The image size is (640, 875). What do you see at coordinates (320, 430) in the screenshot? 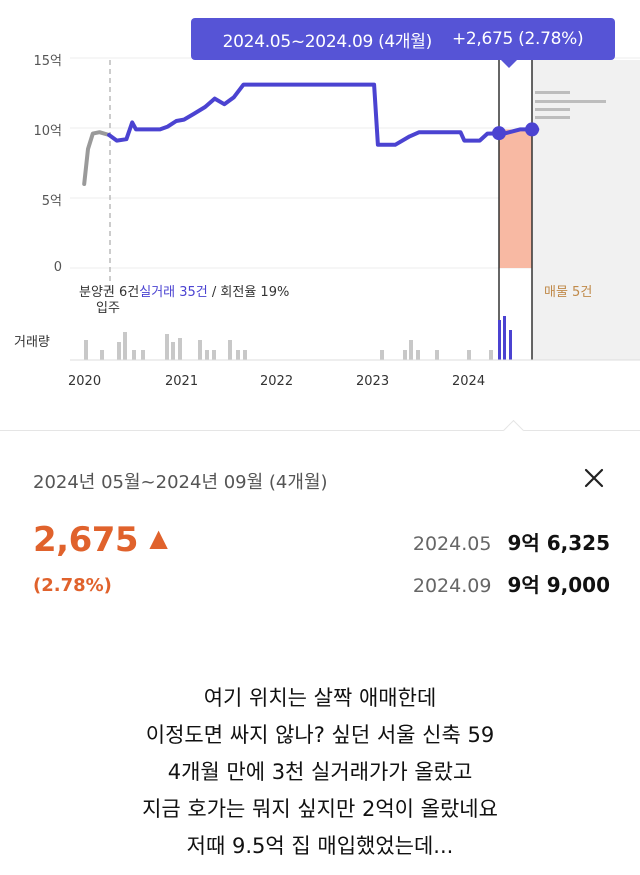
I see `section-divider` at bounding box center [320, 430].